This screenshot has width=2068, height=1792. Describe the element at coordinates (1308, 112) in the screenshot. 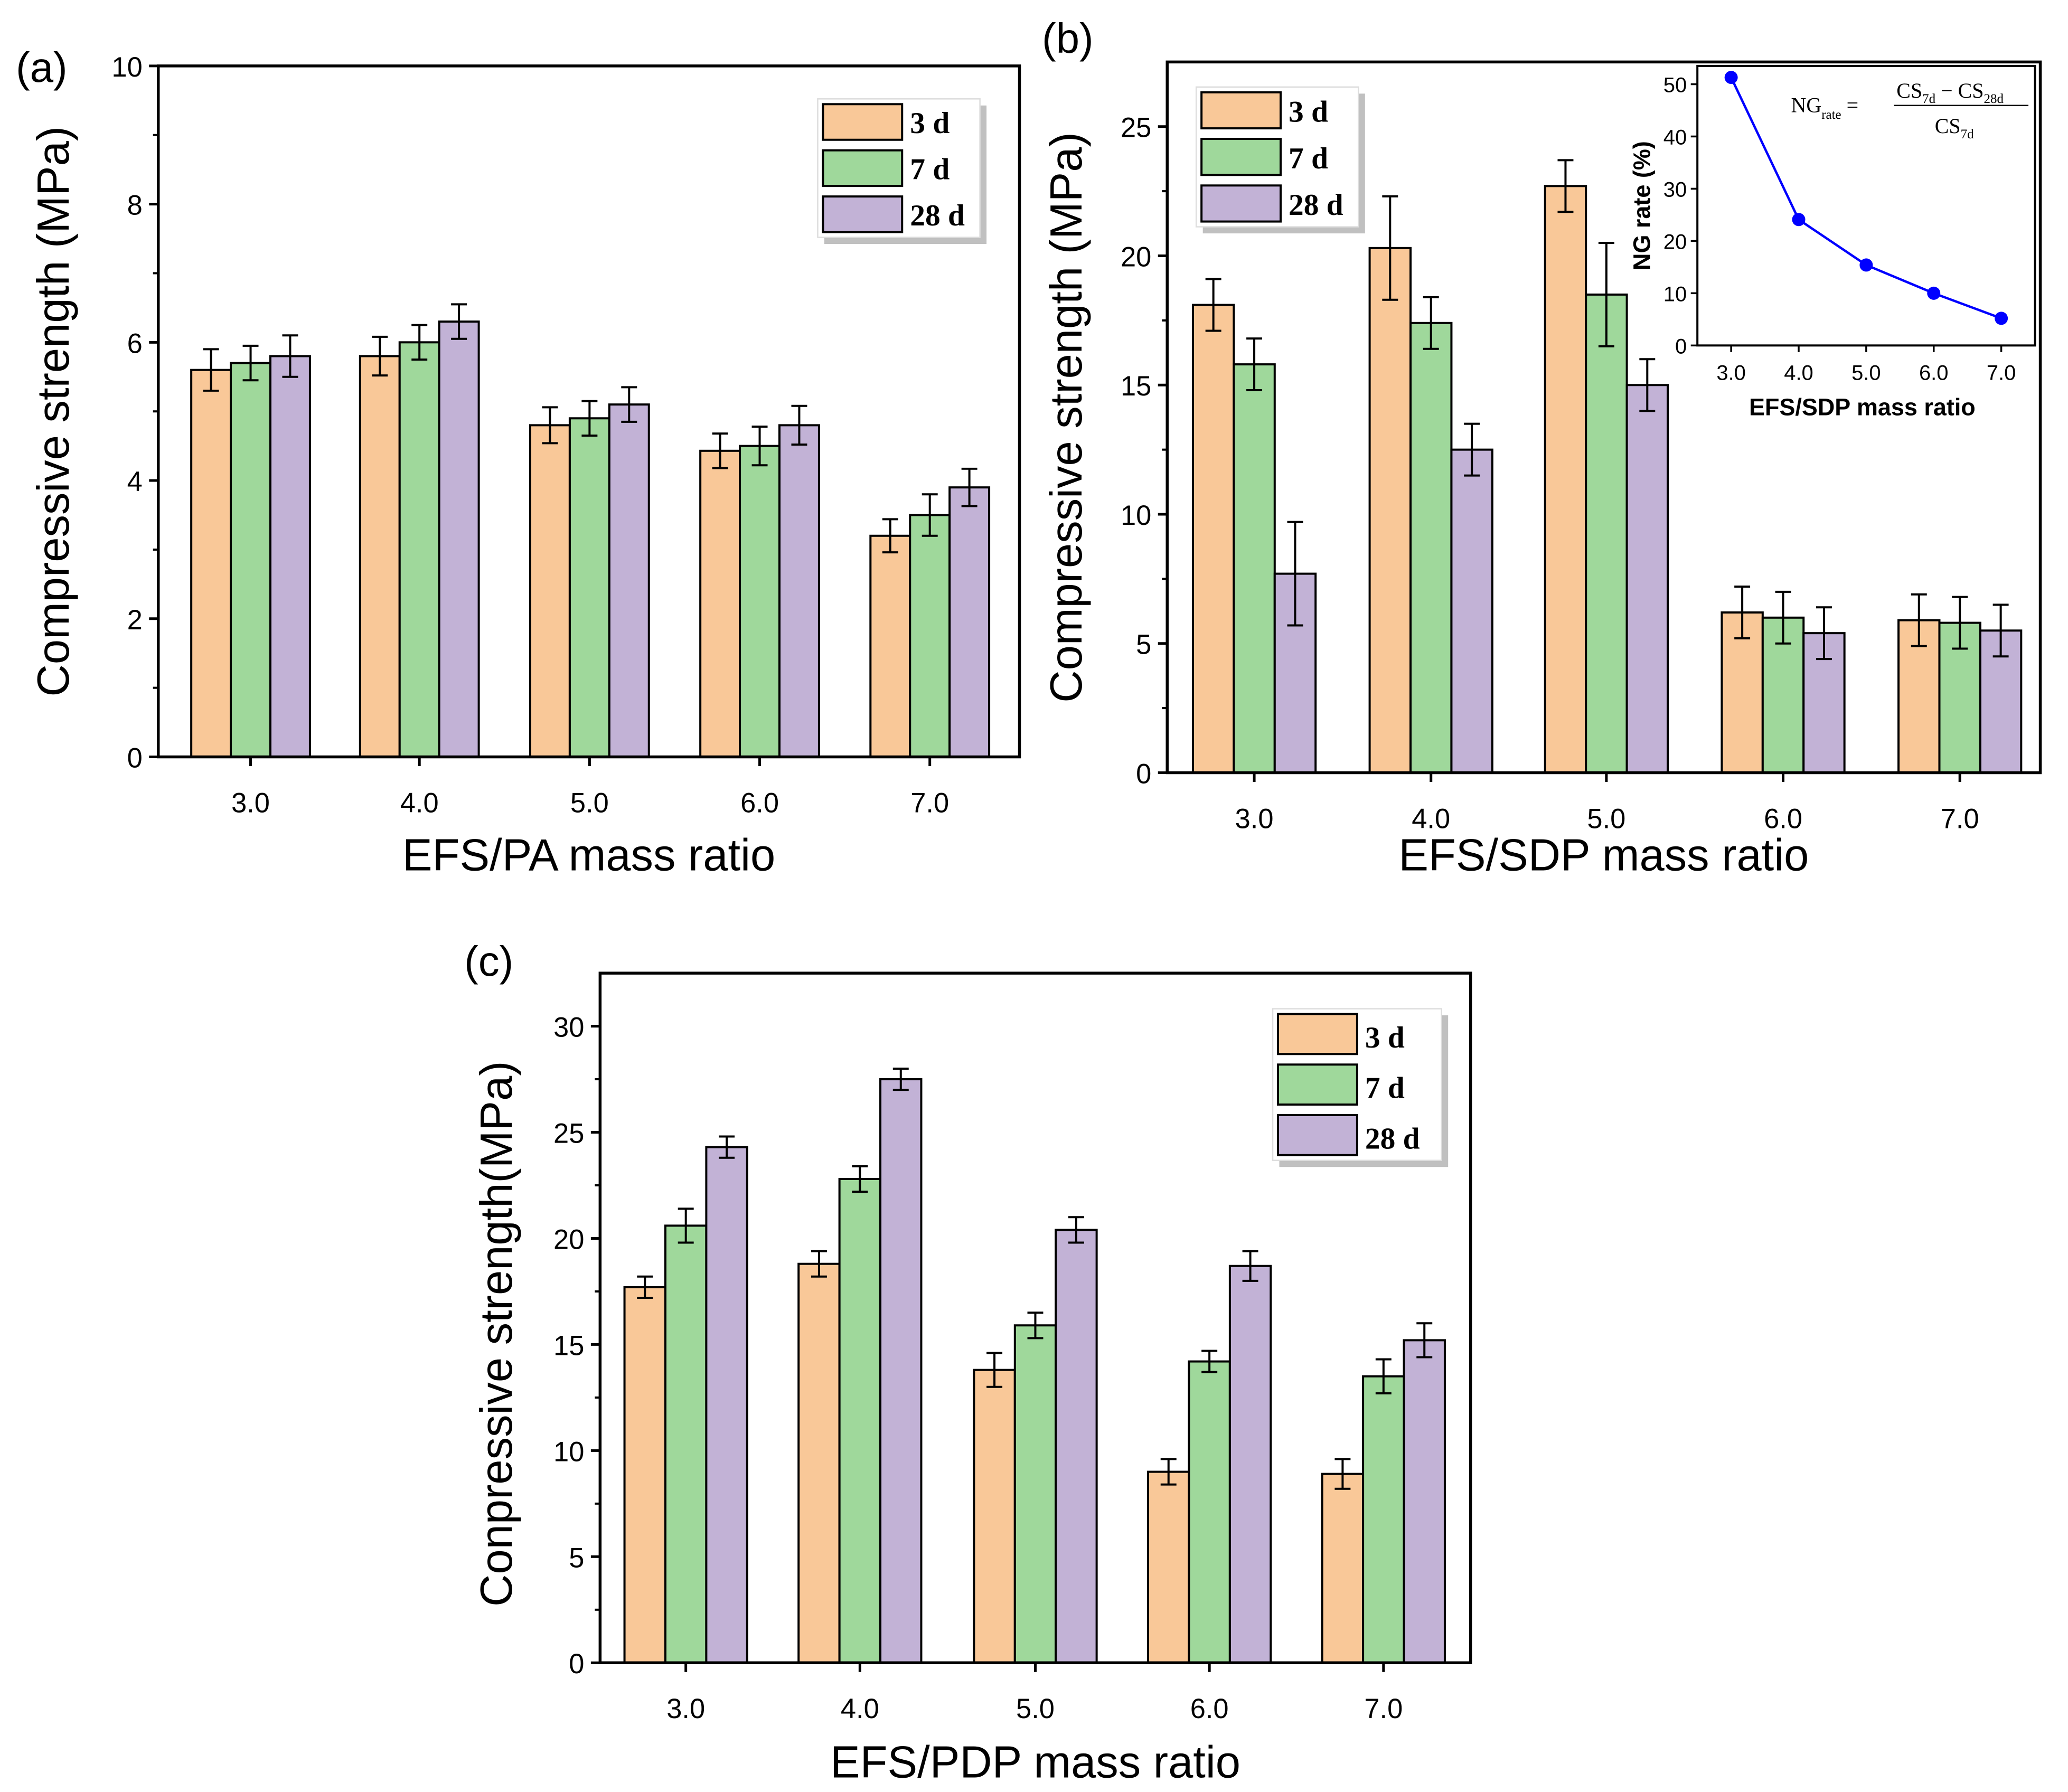

I see `legend-label-3d: 3 d` at that location.